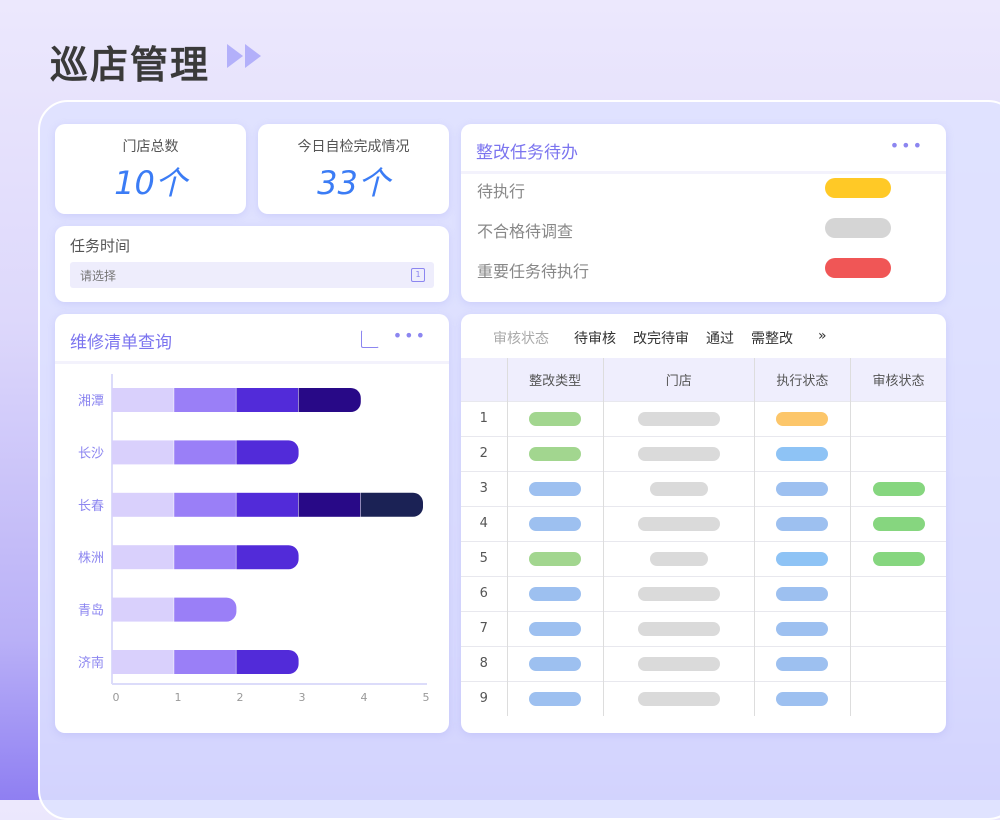 This screenshot has height=820, width=1000. What do you see at coordinates (703, 593) in the screenshot?
I see `table-row: 6` at bounding box center [703, 593].